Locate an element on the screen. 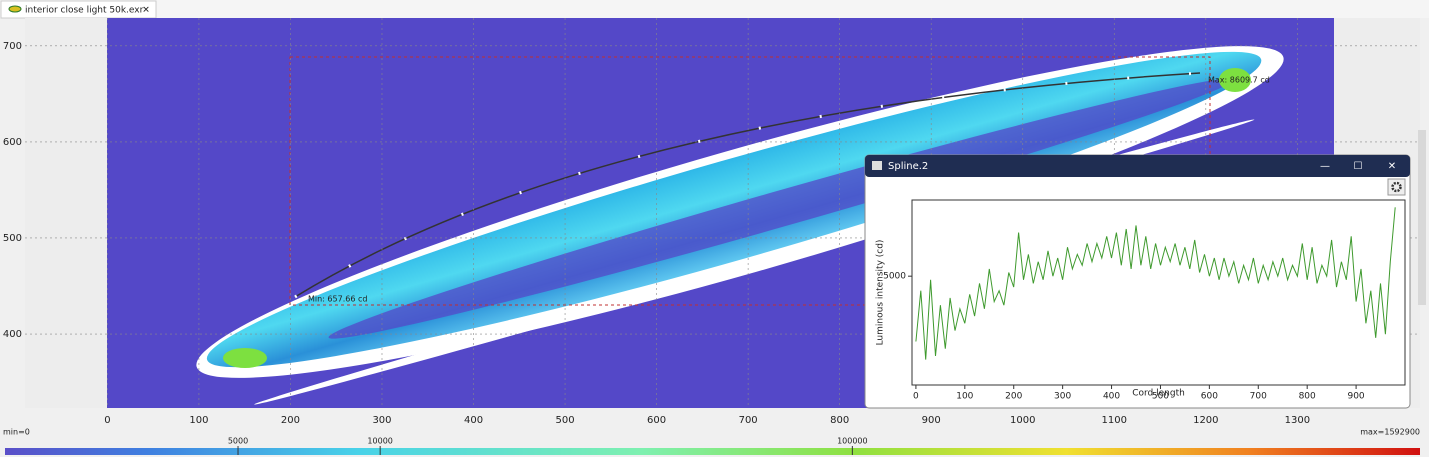 The width and height of the screenshot is (1429, 457). plot-frame is located at coordinates (1158, 292).